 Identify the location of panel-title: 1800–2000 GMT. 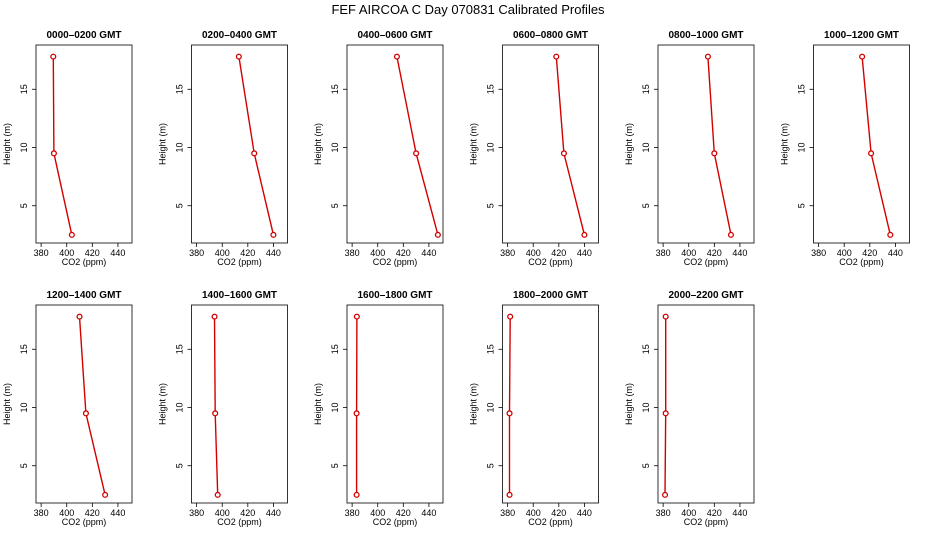
(550, 295).